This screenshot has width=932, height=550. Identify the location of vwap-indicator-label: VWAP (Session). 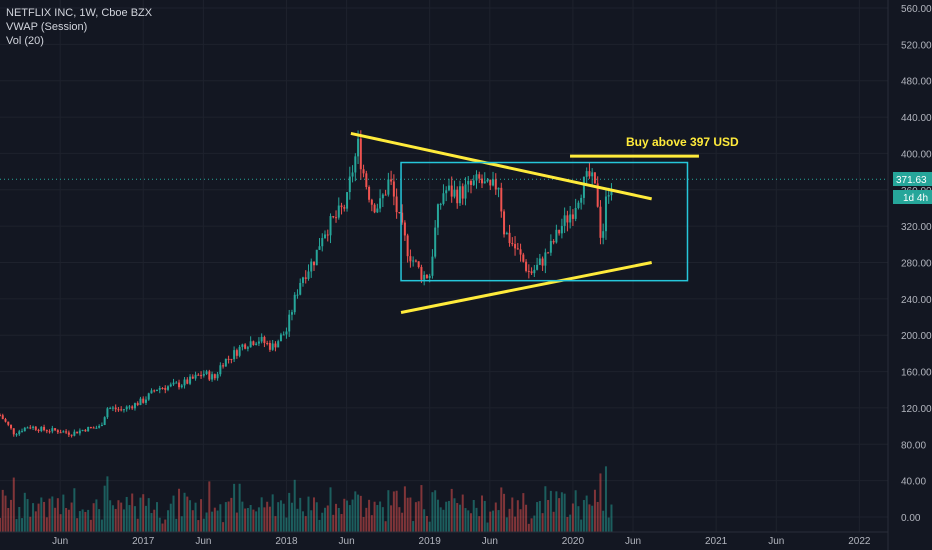
(47, 27).